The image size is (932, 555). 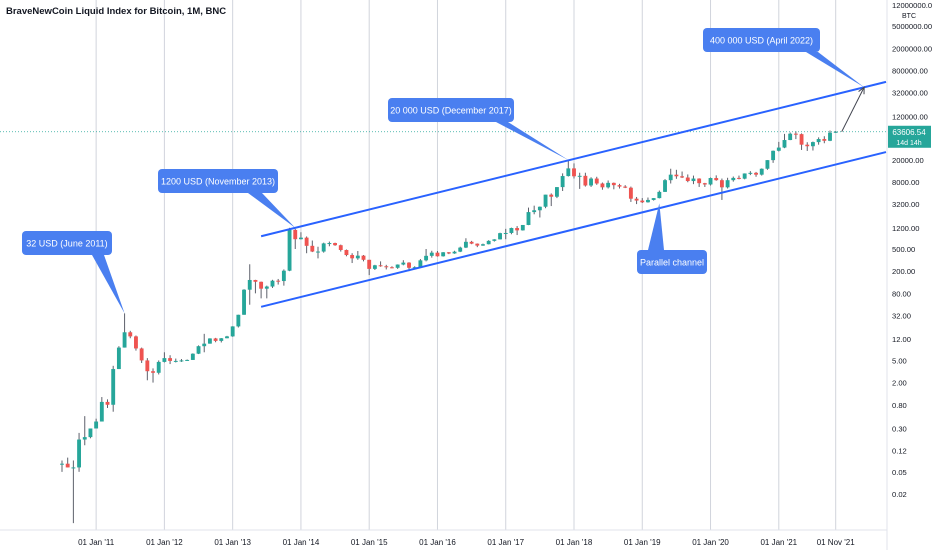 I want to click on price-tag: 63606.54 14d 14h, so click(x=909, y=136).